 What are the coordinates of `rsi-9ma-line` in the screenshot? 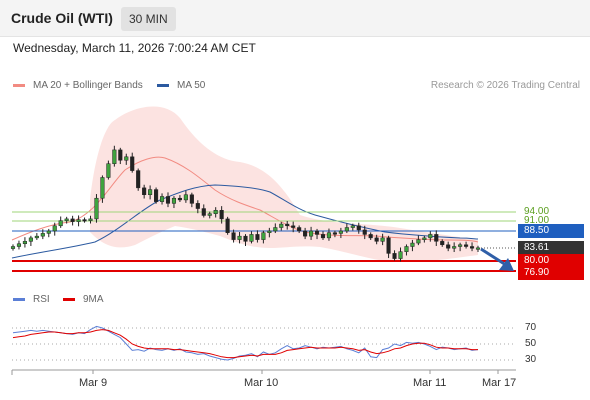 It's located at (245, 344).